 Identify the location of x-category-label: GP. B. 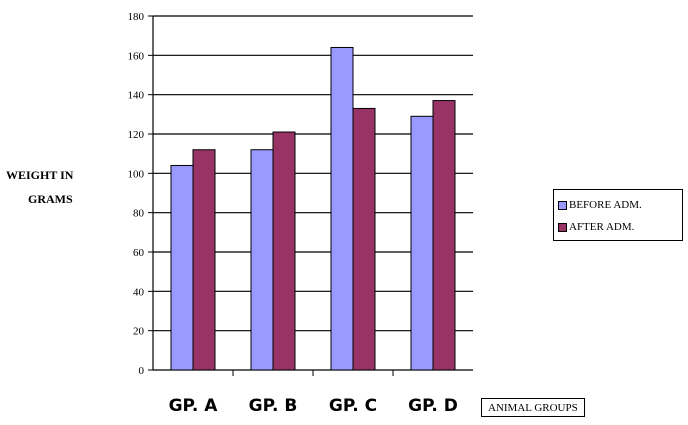
(273, 406).